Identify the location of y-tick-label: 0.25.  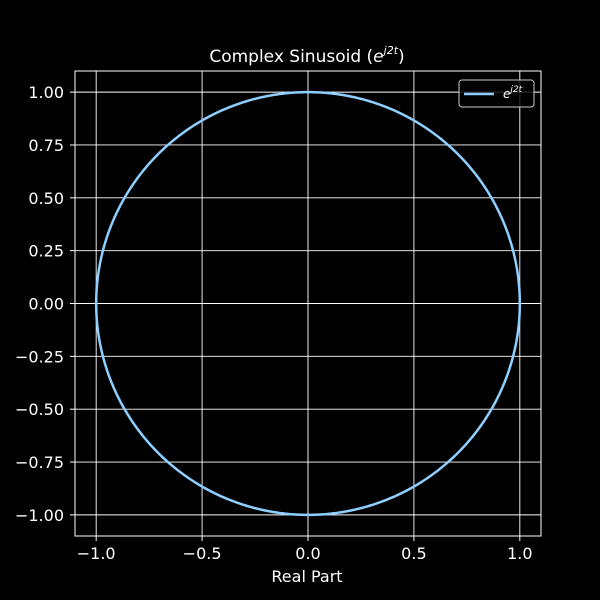
(46, 251).